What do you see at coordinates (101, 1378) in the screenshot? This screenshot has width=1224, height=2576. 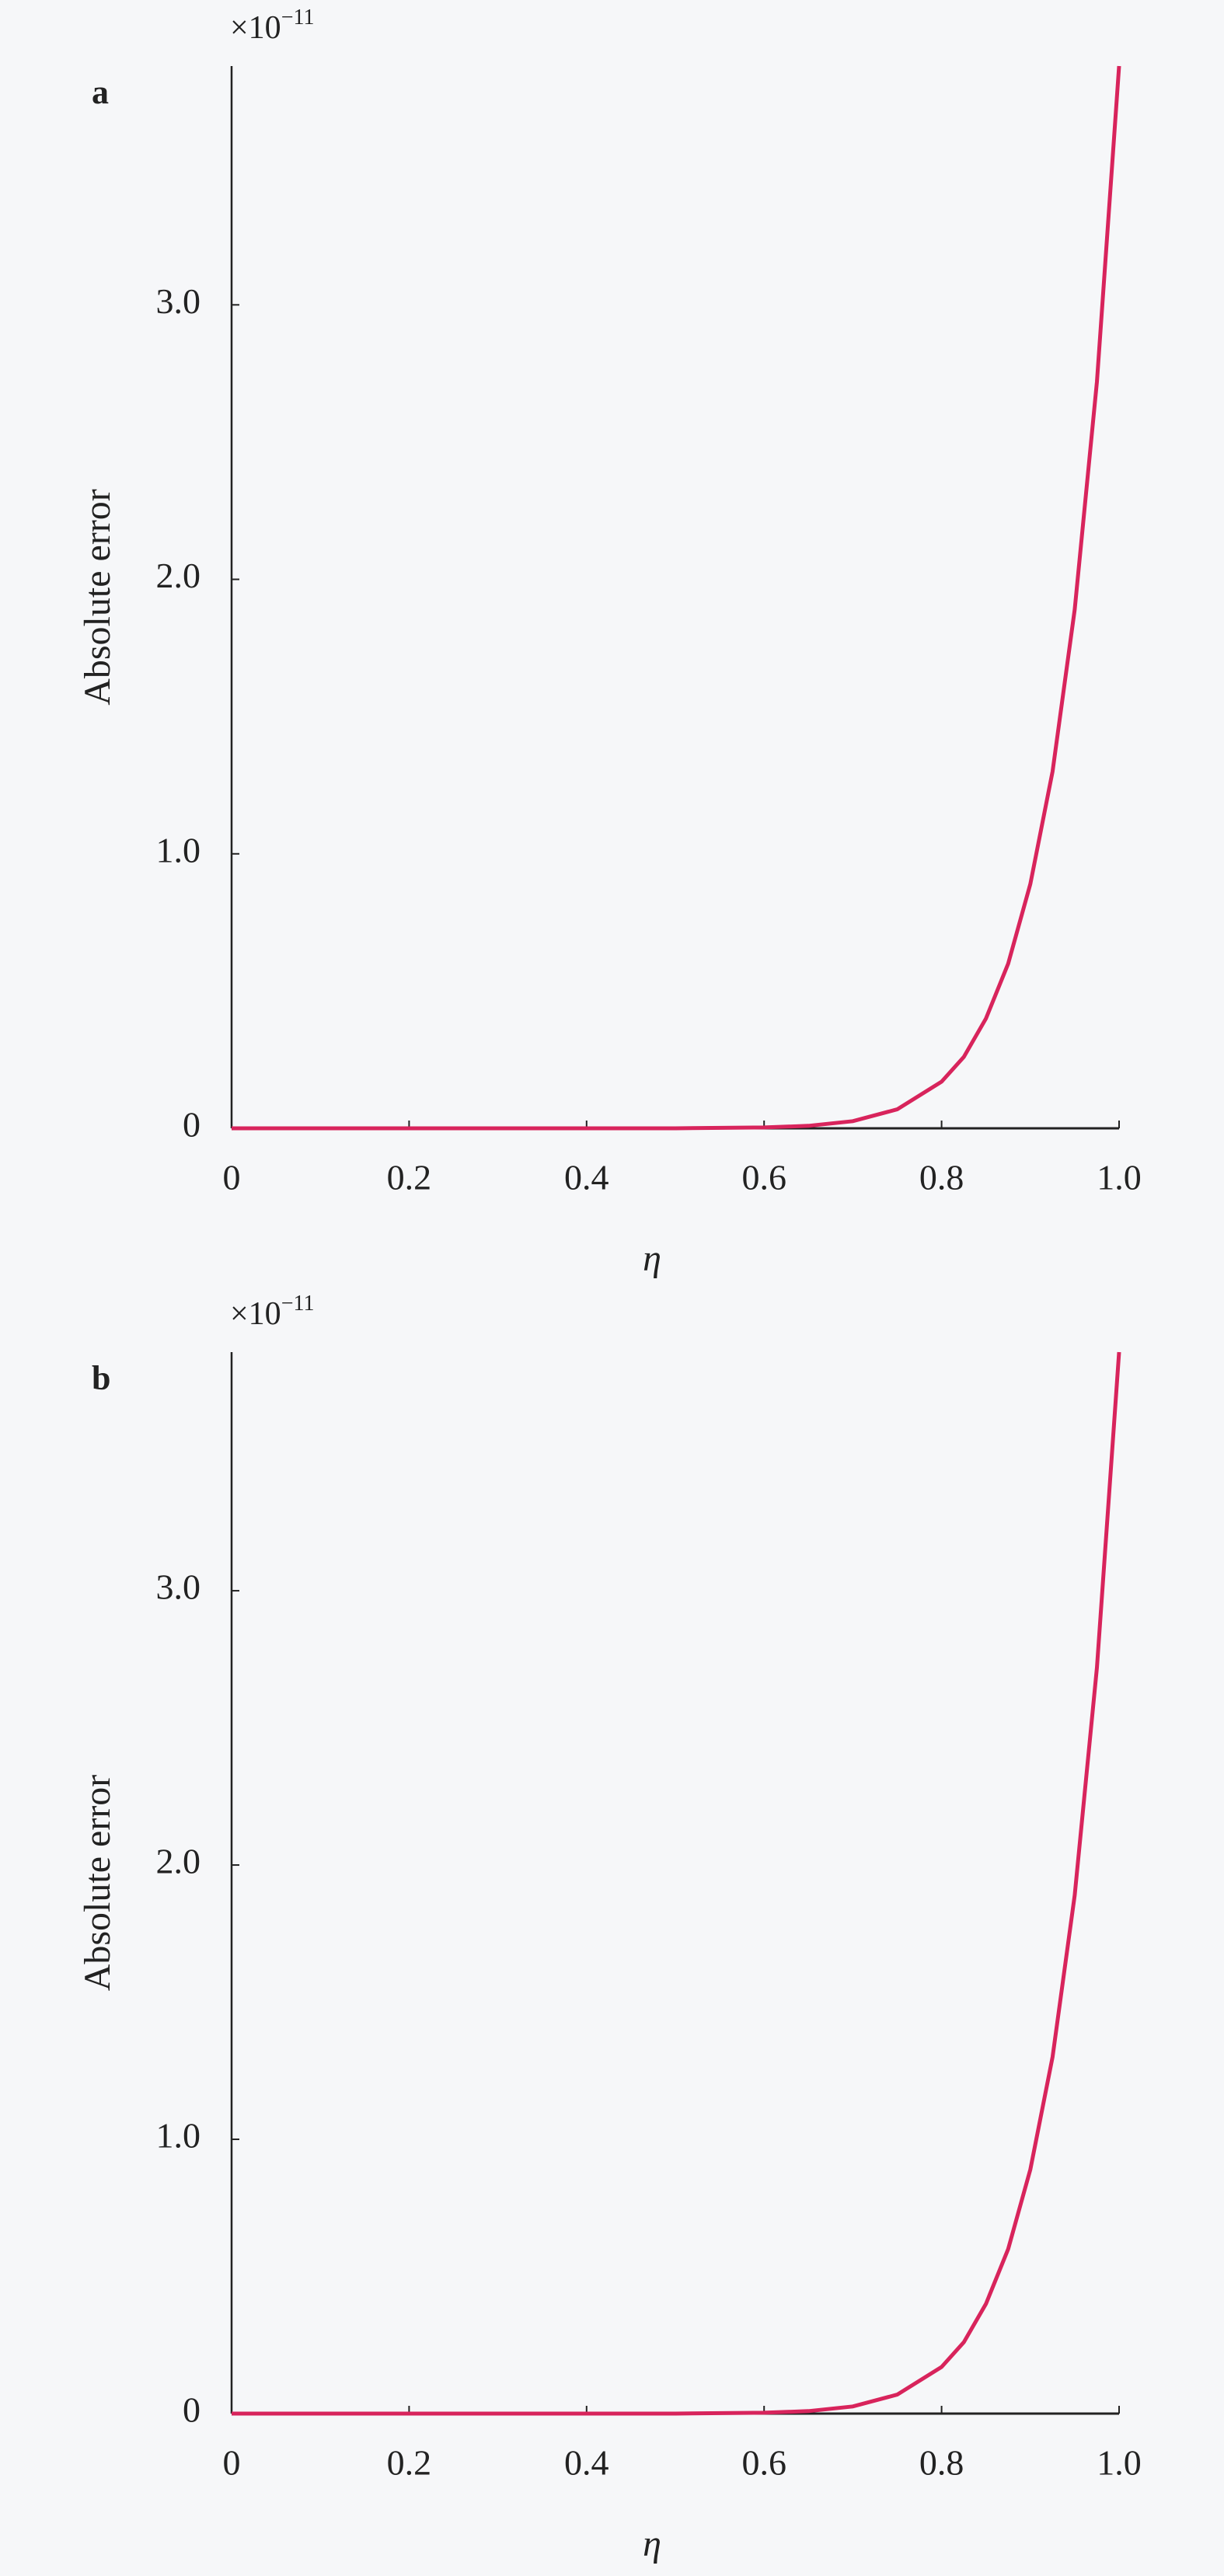 I see `panel-label: b` at bounding box center [101, 1378].